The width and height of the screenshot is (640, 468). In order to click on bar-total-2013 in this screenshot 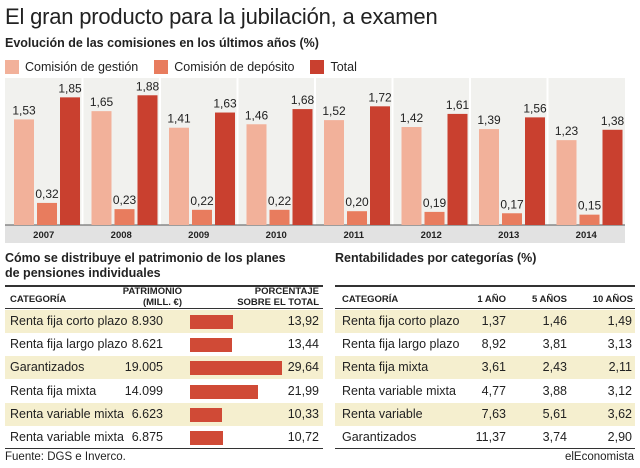, I will do `click(535, 171)`.